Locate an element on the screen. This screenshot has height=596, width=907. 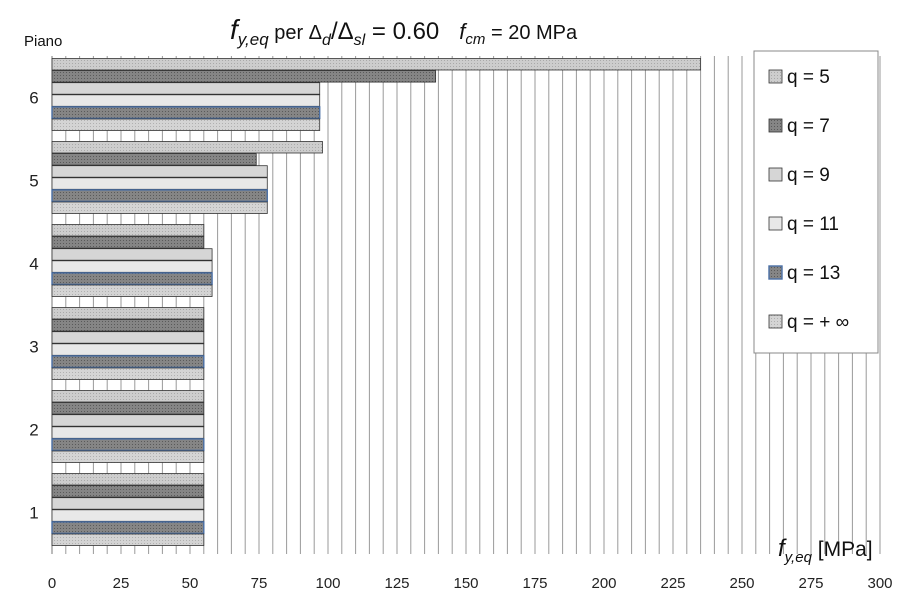
category-label: 4 is located at coordinates (33, 264).